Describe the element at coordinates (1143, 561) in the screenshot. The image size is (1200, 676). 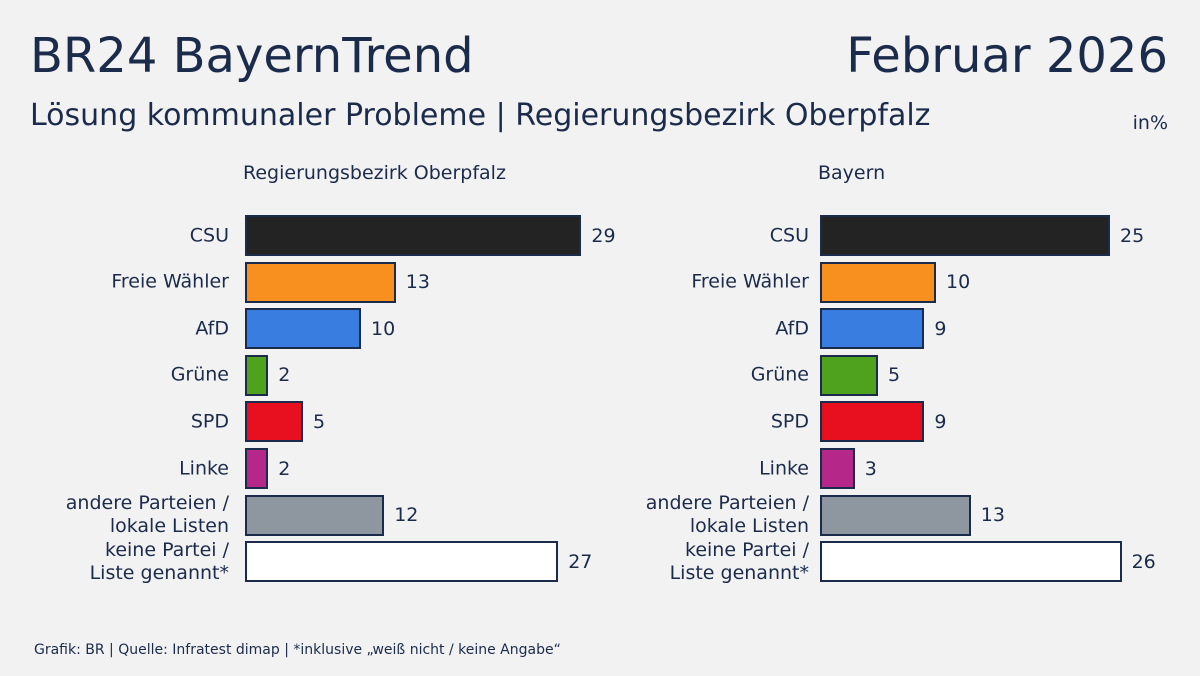
I see `value-label: 26` at that location.